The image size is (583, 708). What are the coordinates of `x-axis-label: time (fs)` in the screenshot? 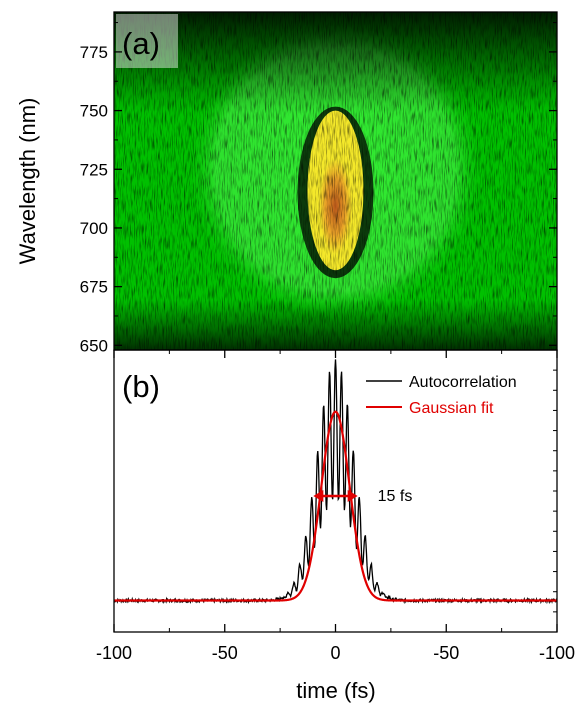 It's located at (335, 690).